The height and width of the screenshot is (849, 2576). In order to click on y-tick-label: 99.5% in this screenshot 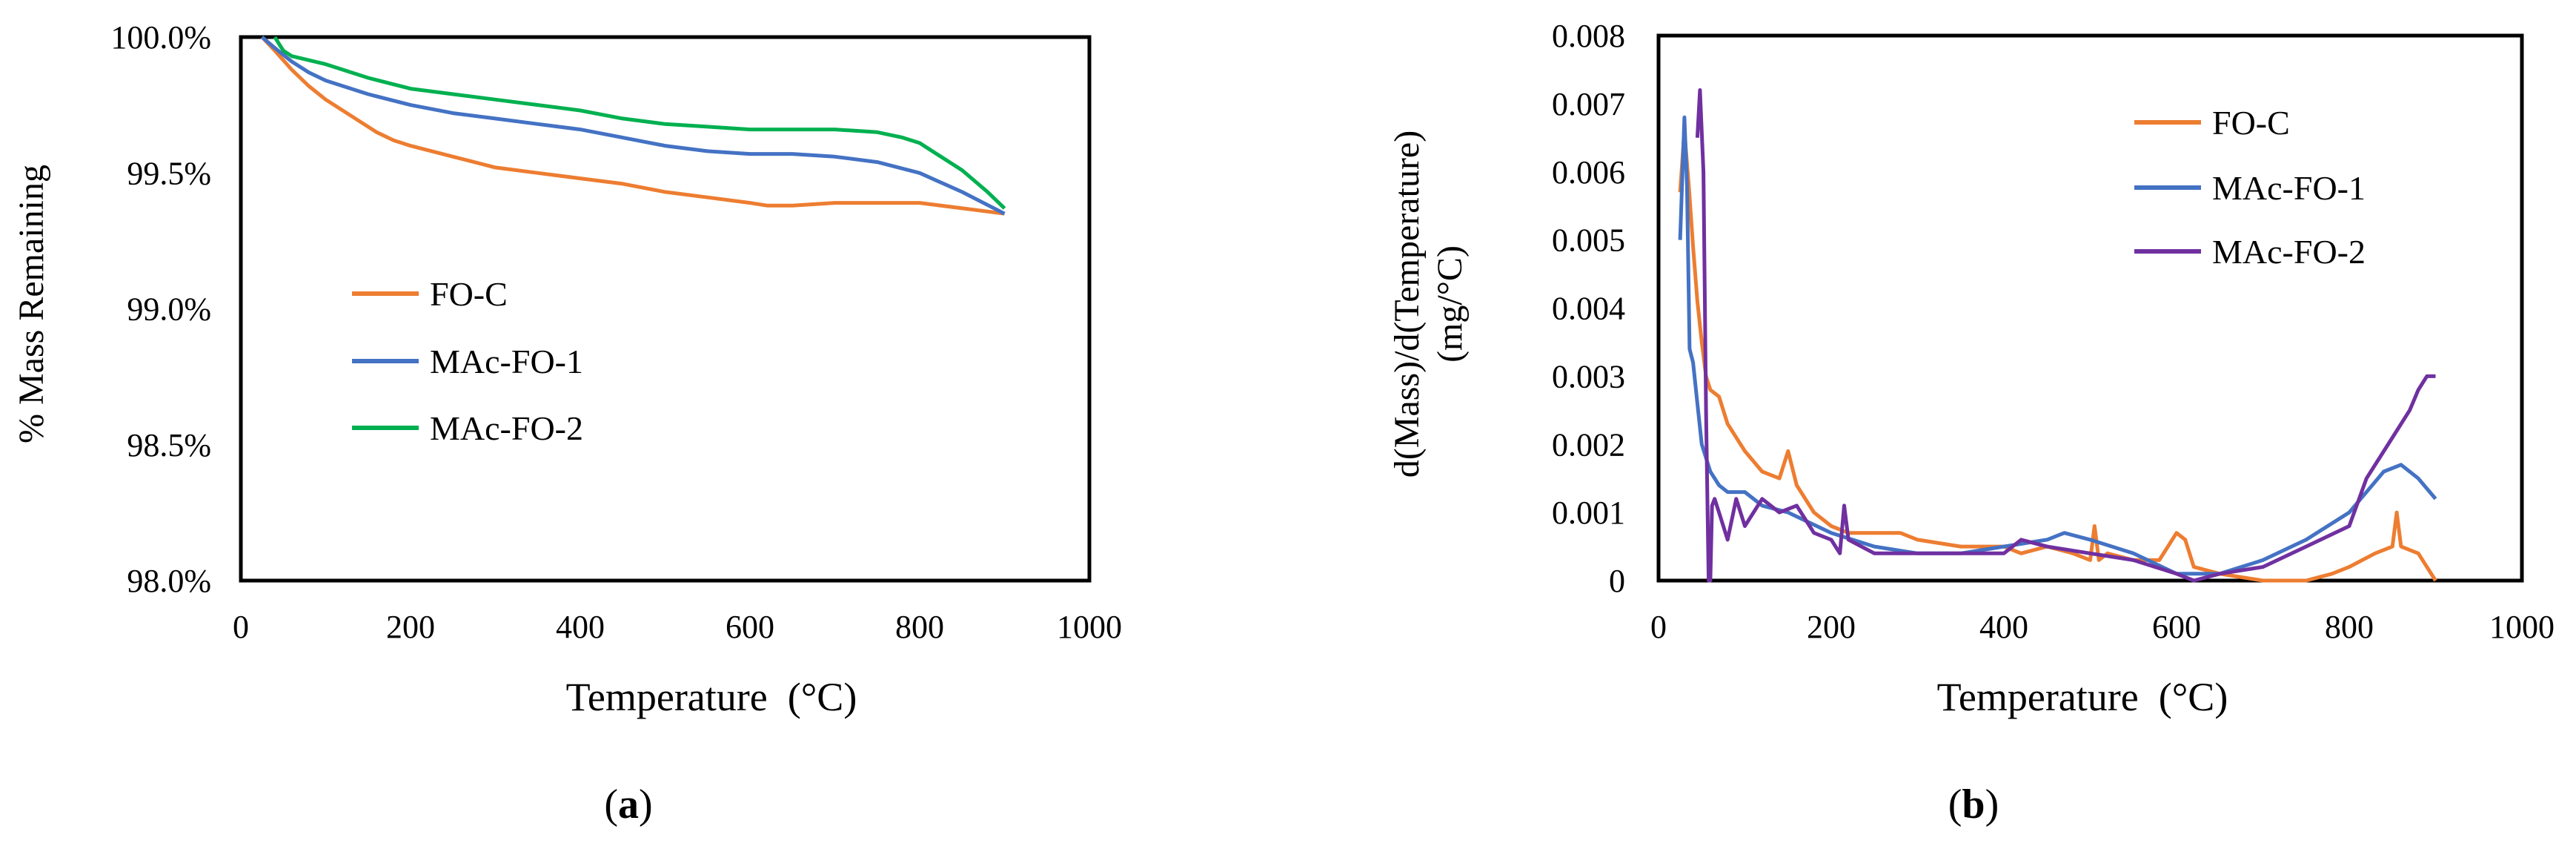, I will do `click(169, 173)`.